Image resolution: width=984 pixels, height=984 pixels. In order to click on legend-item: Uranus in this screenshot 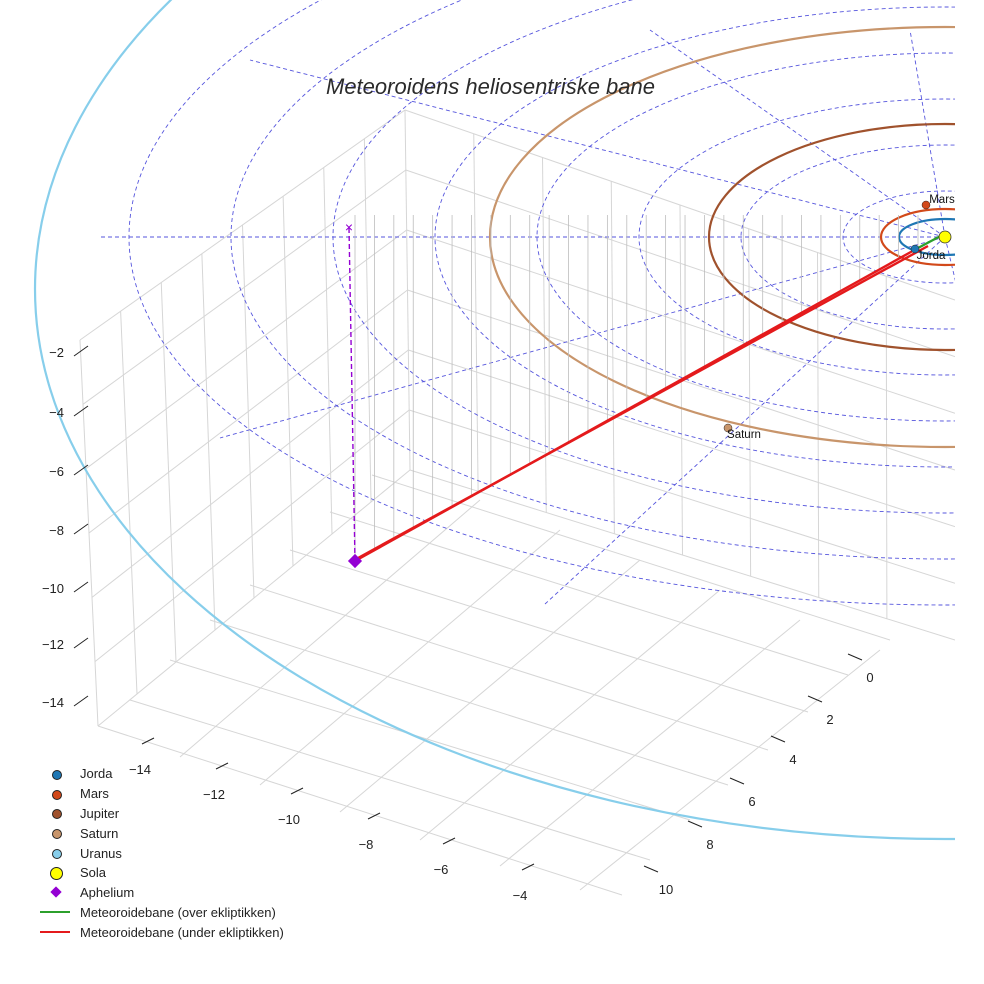, I will do `click(162, 853)`.